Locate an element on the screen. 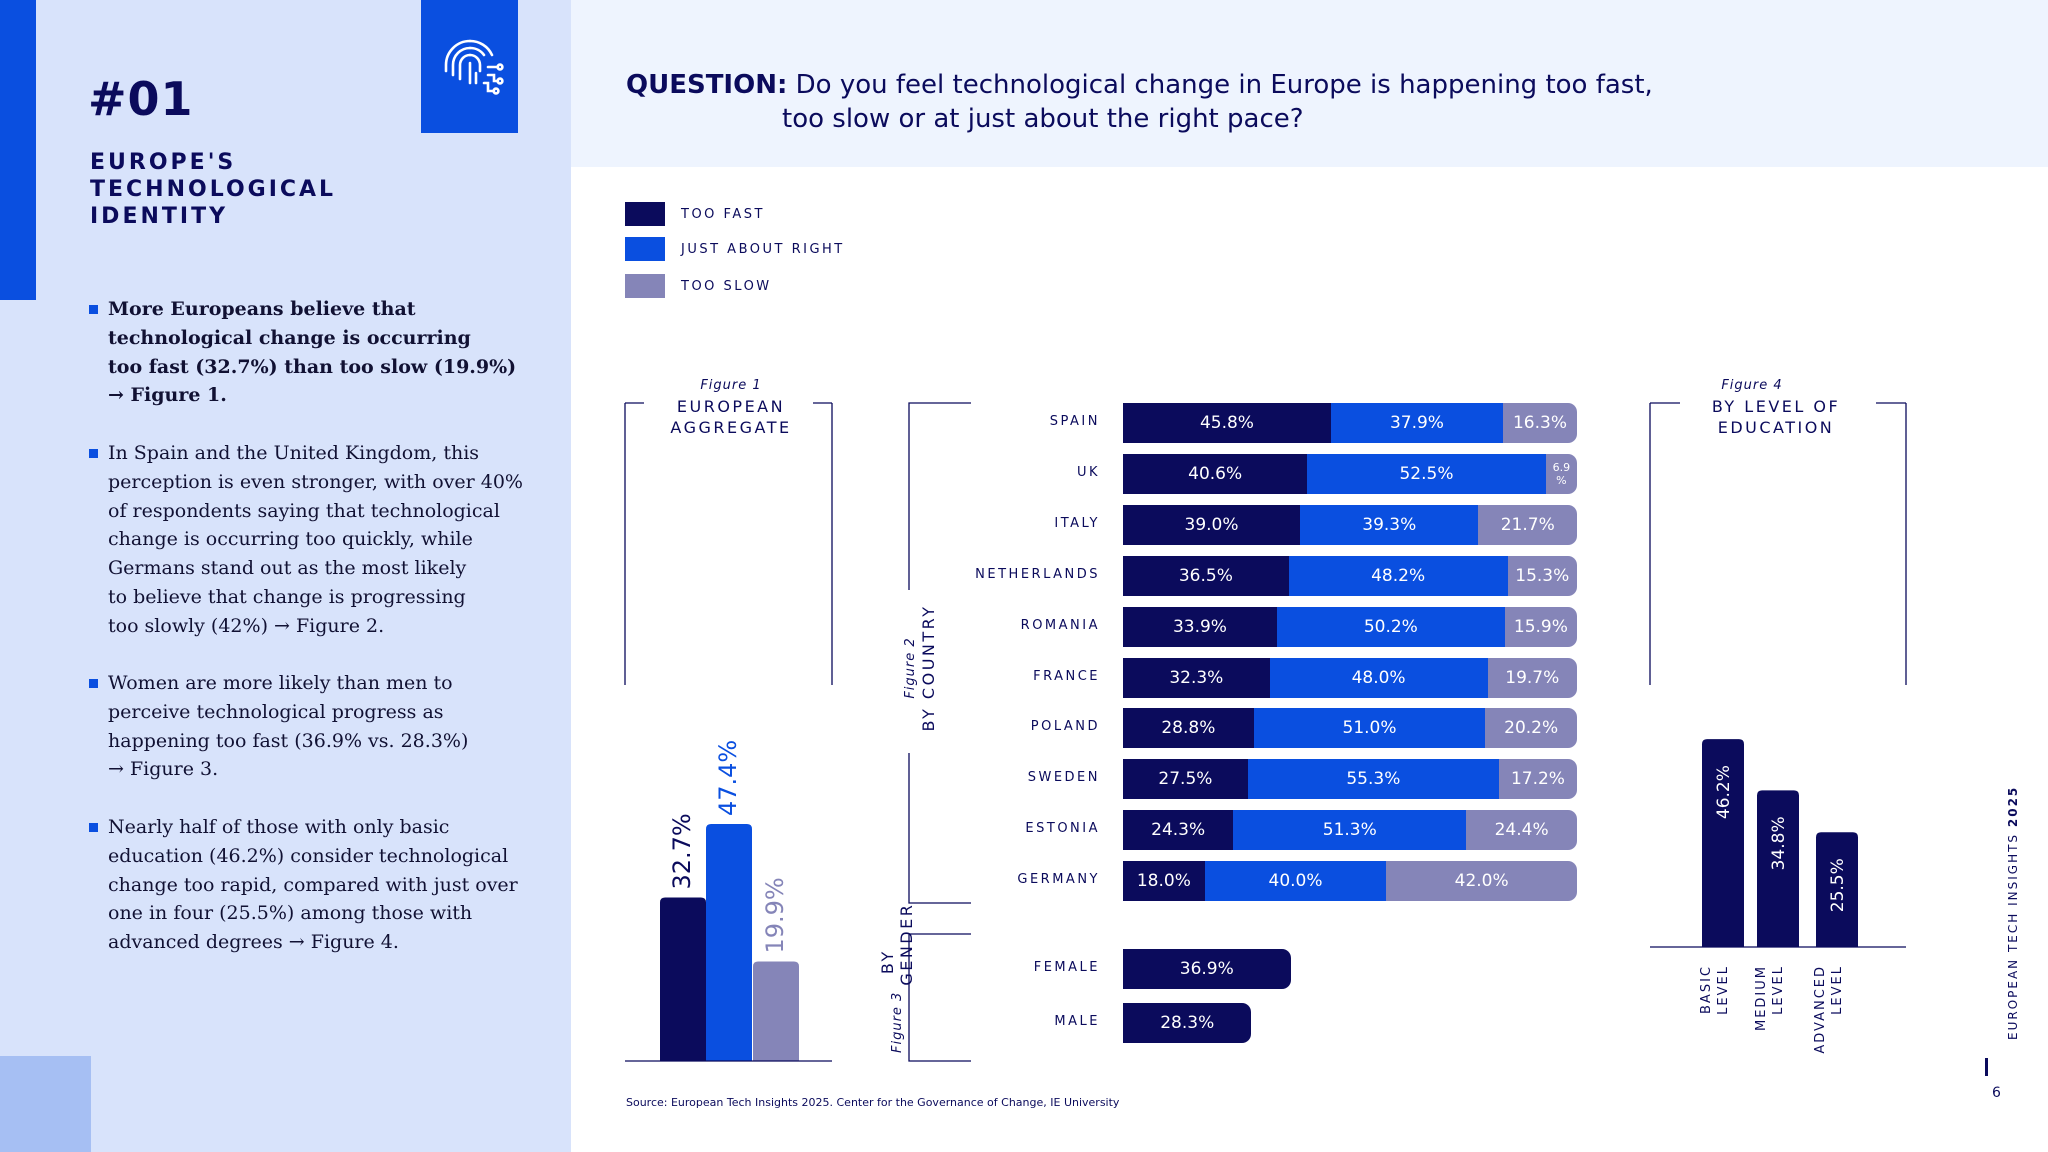 The height and width of the screenshot is (1152, 2048). bar-segment: 50.2% is located at coordinates (1390, 626).